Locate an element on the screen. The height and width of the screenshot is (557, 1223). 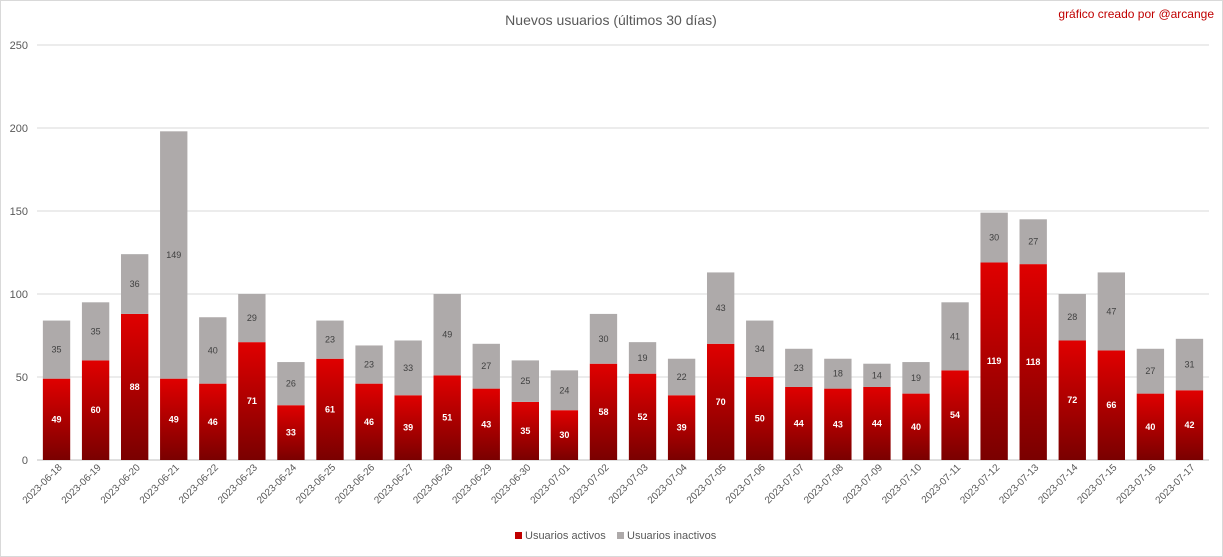
data-label-inactive: 31 is located at coordinates (1189, 365).